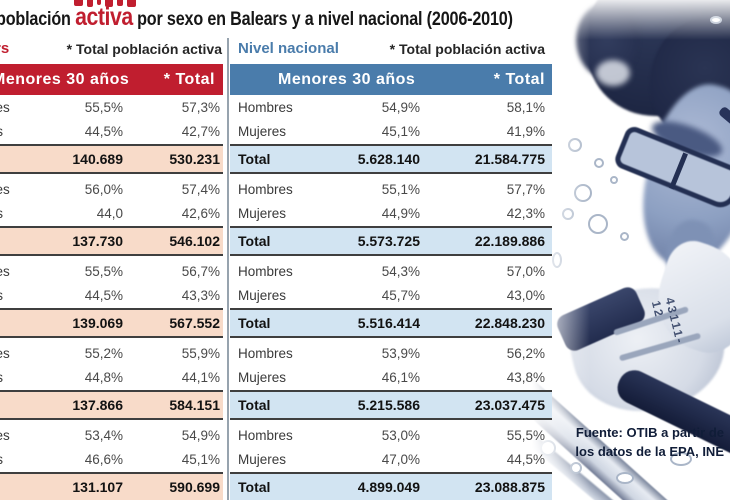 The height and width of the screenshot is (500, 730). What do you see at coordinates (228, 269) in the screenshot?
I see `table-divider` at bounding box center [228, 269].